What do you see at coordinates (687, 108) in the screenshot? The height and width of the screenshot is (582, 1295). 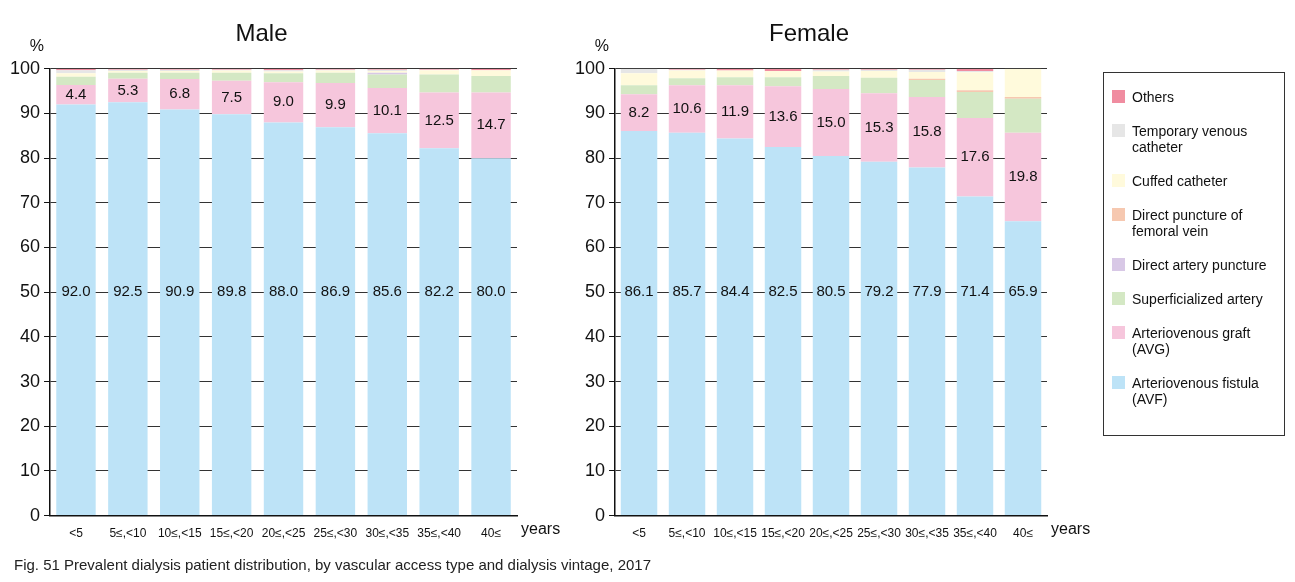 I see `data-label: 10.6` at bounding box center [687, 108].